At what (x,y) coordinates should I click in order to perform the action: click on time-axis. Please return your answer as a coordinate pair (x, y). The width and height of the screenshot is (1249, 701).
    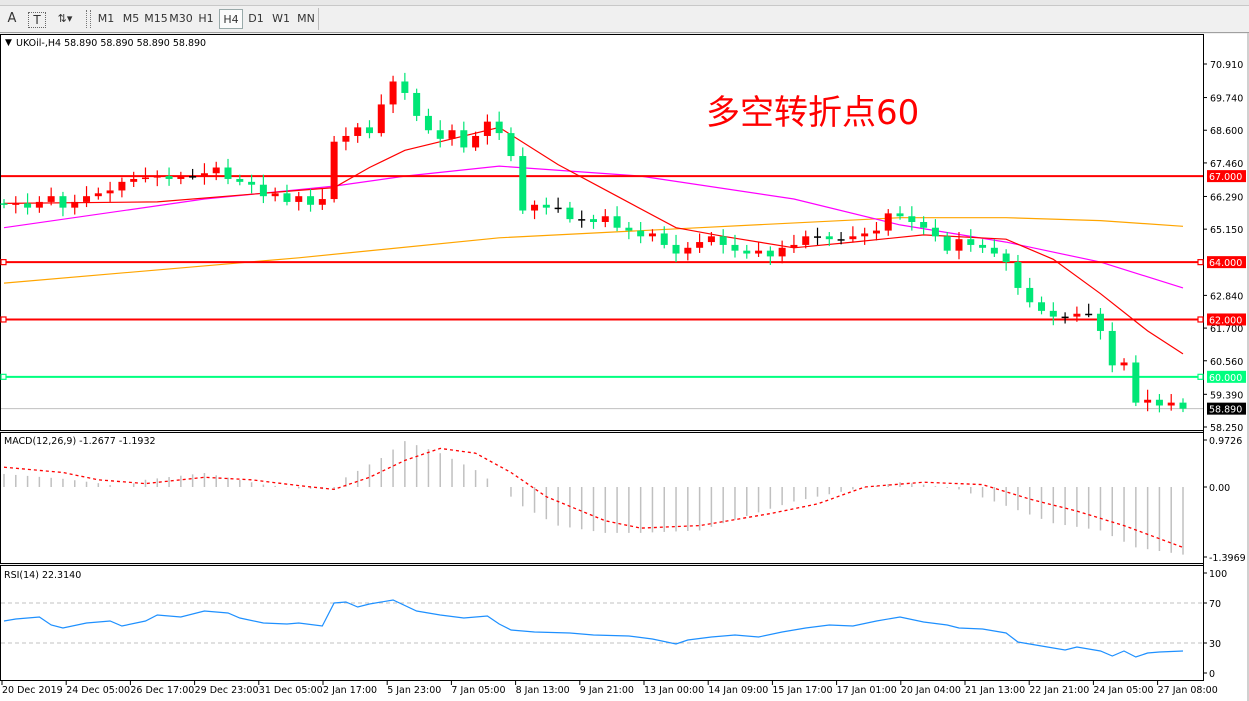
    Looking at the image, I should click on (624, 691).